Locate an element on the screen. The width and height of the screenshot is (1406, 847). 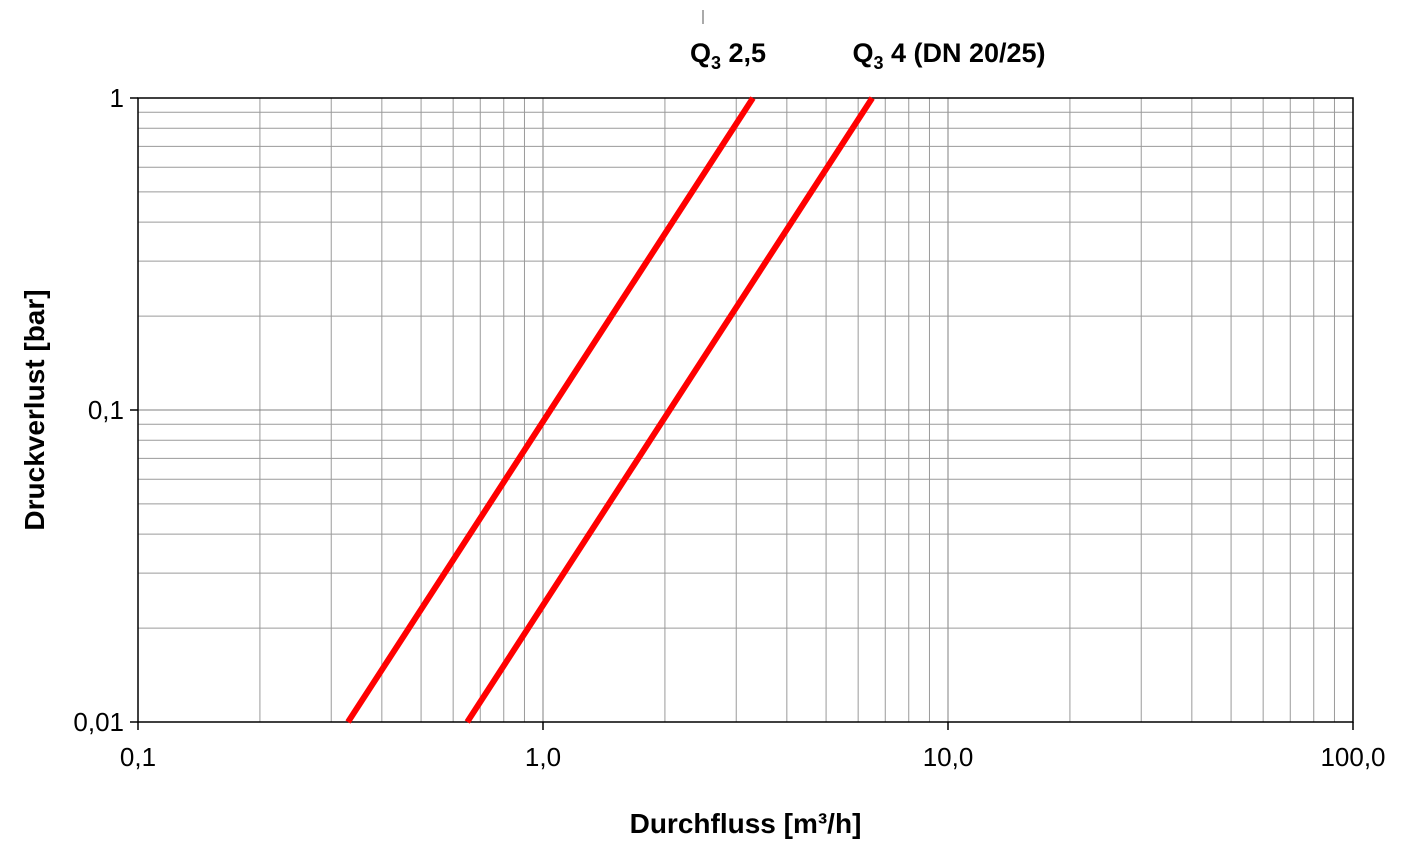
y-tick-label: 1 is located at coordinates (117, 98).